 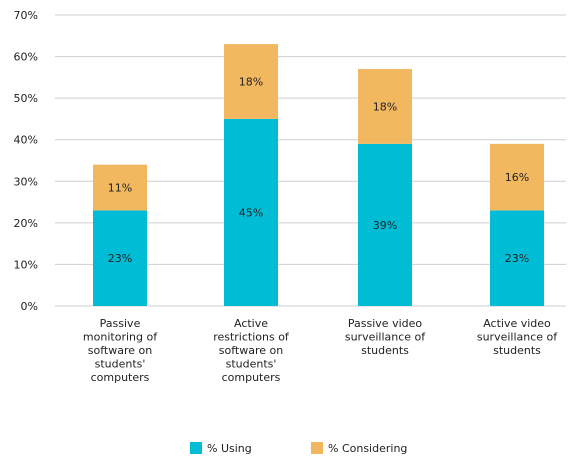 I want to click on y-axis-ticks: 0% 10% 20% 30% 40% 50% 60% 70%, so click(x=26, y=161).